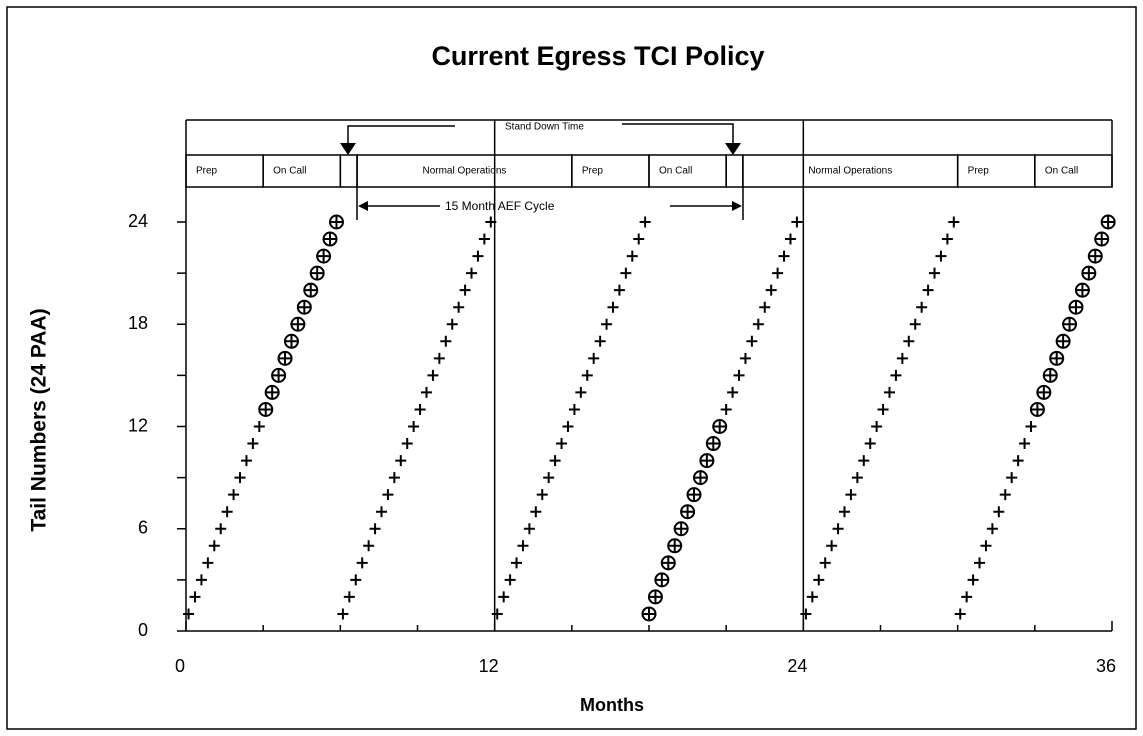  What do you see at coordinates (500, 206) in the screenshot?
I see `annotation: 15 Month AEF Cycle` at bounding box center [500, 206].